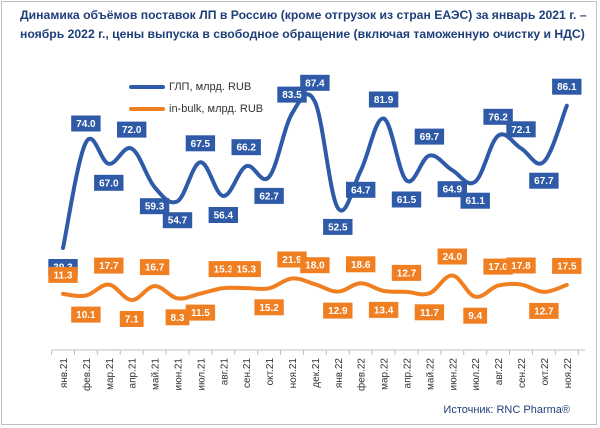 The width and height of the screenshot is (600, 428). I want to click on data-label-bulk: 10.1, so click(86, 315).